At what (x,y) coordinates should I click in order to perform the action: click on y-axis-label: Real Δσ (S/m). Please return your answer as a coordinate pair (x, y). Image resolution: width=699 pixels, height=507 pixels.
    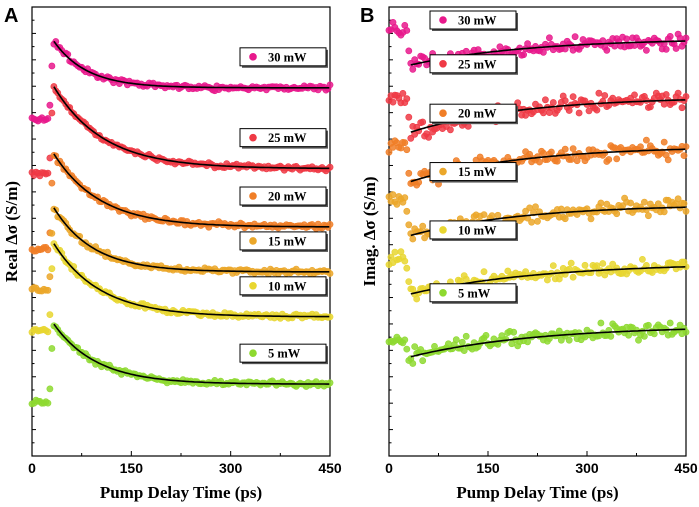
    Looking at the image, I should click on (11, 231).